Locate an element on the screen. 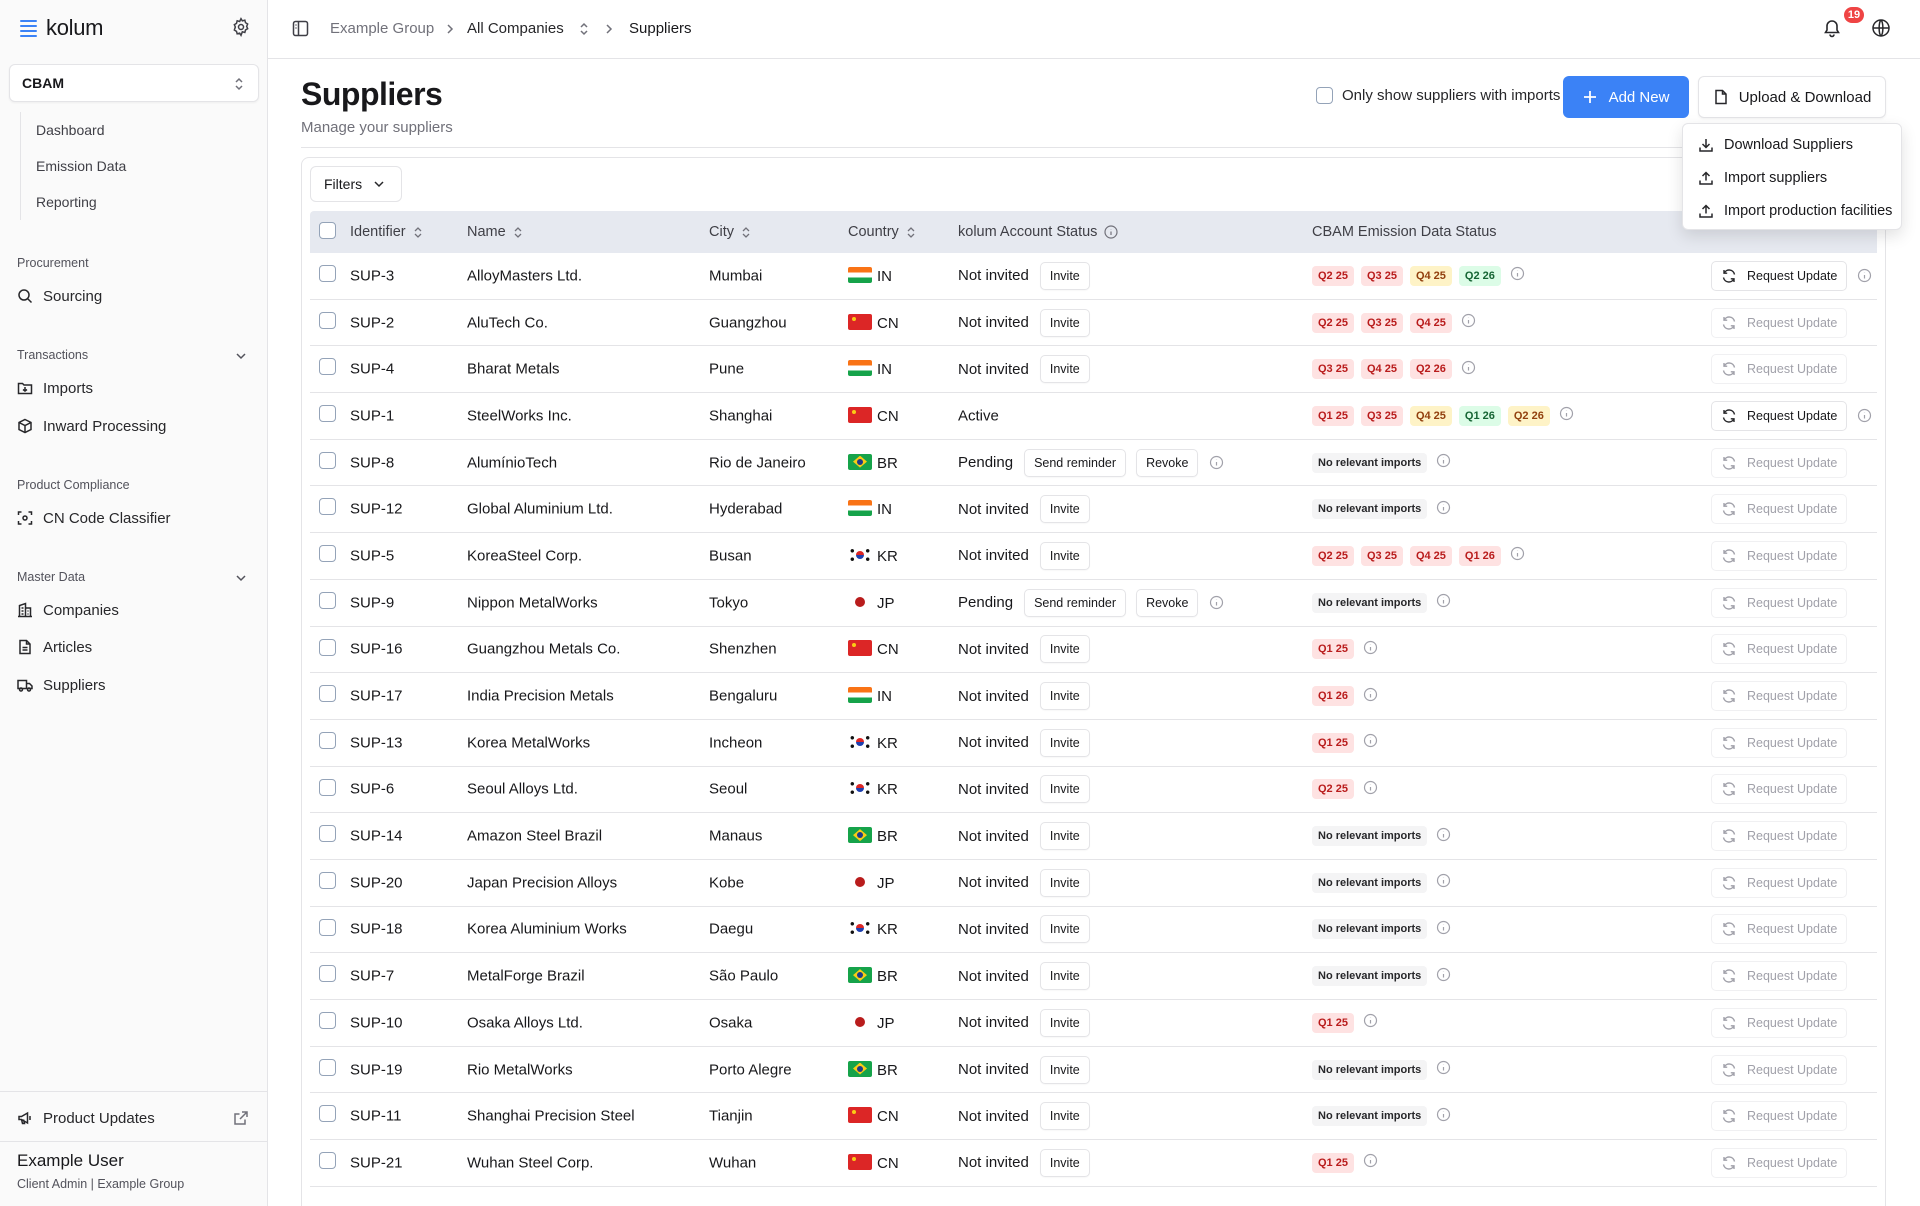  supplier-name: Seoul Alloys Ltd. is located at coordinates (522, 789).